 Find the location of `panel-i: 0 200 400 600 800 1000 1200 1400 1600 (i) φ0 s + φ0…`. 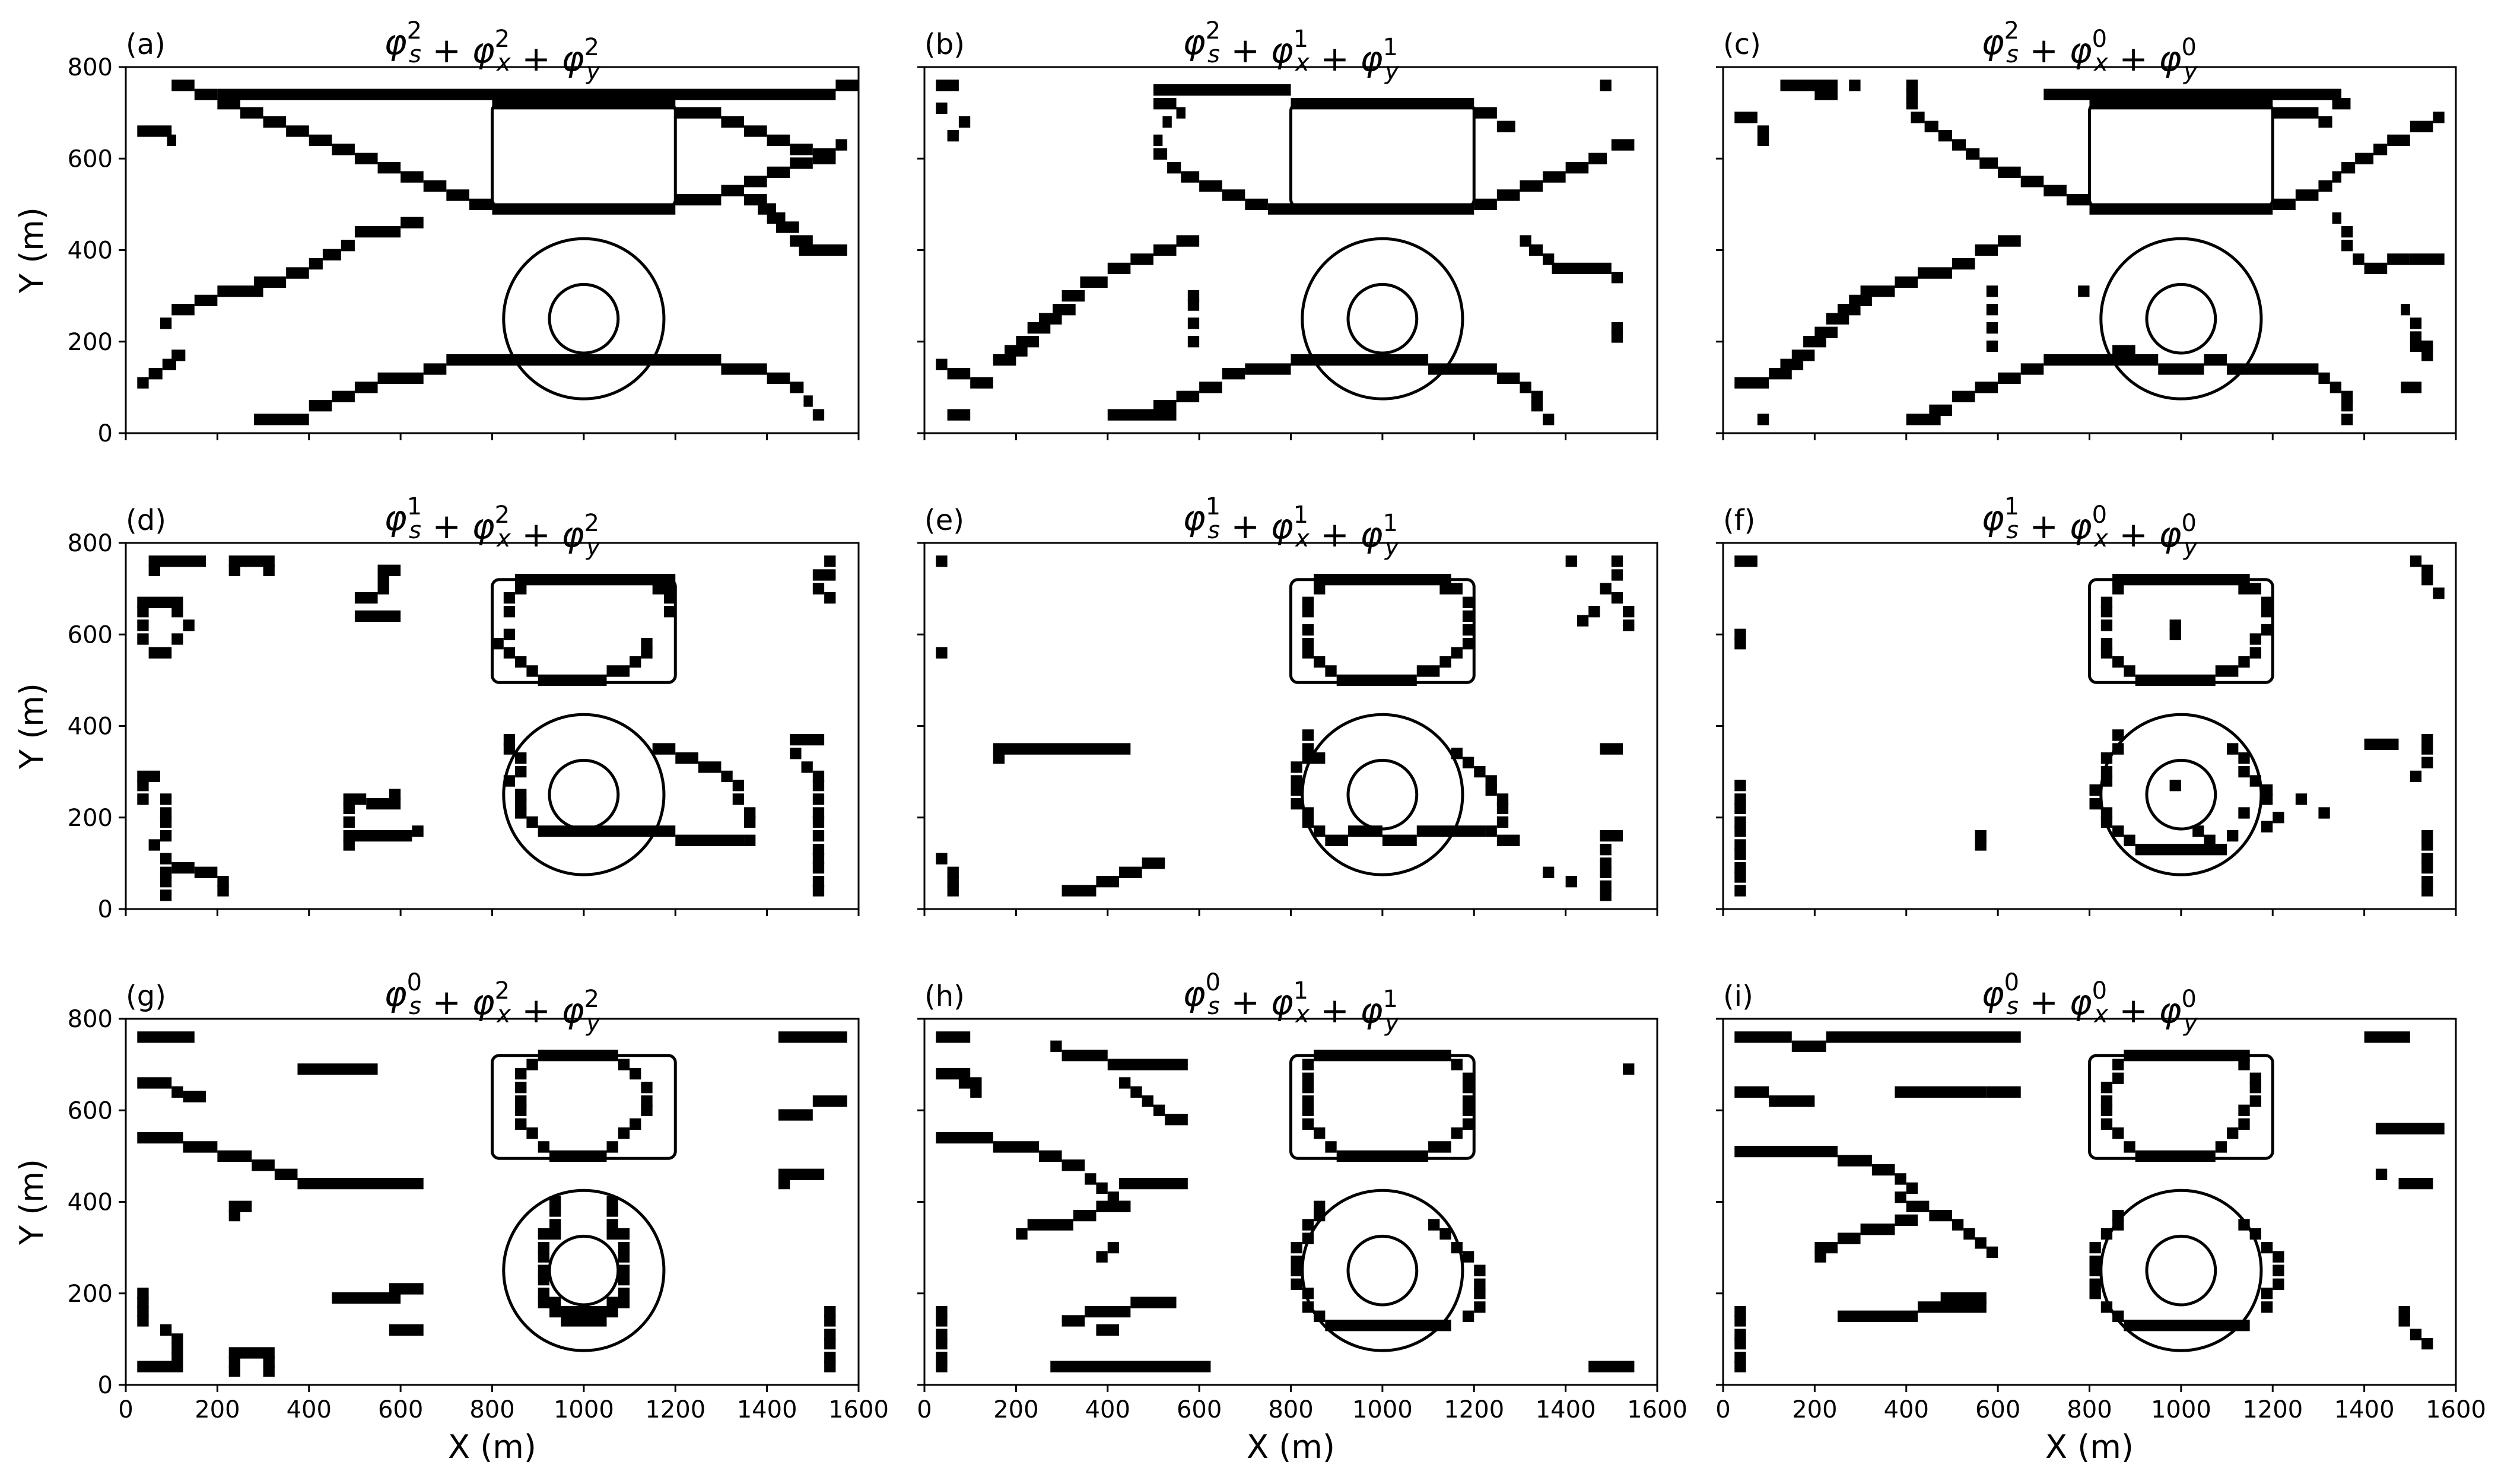

panel-i: 0 200 400 600 800 1000 1200 1400 1600 (i) φ0 s + φ0… is located at coordinates (2100, 1217).